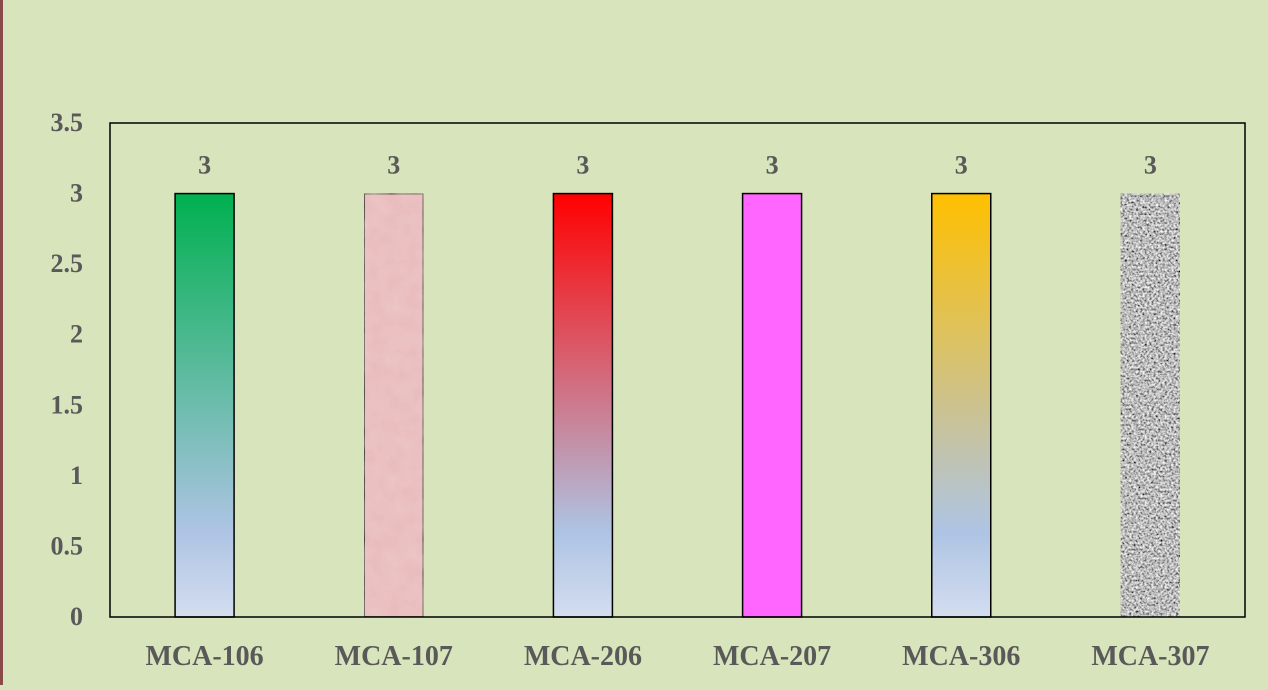 Image resolution: width=1268 pixels, height=690 pixels. I want to click on y-tick-label: 1, so click(76, 475).